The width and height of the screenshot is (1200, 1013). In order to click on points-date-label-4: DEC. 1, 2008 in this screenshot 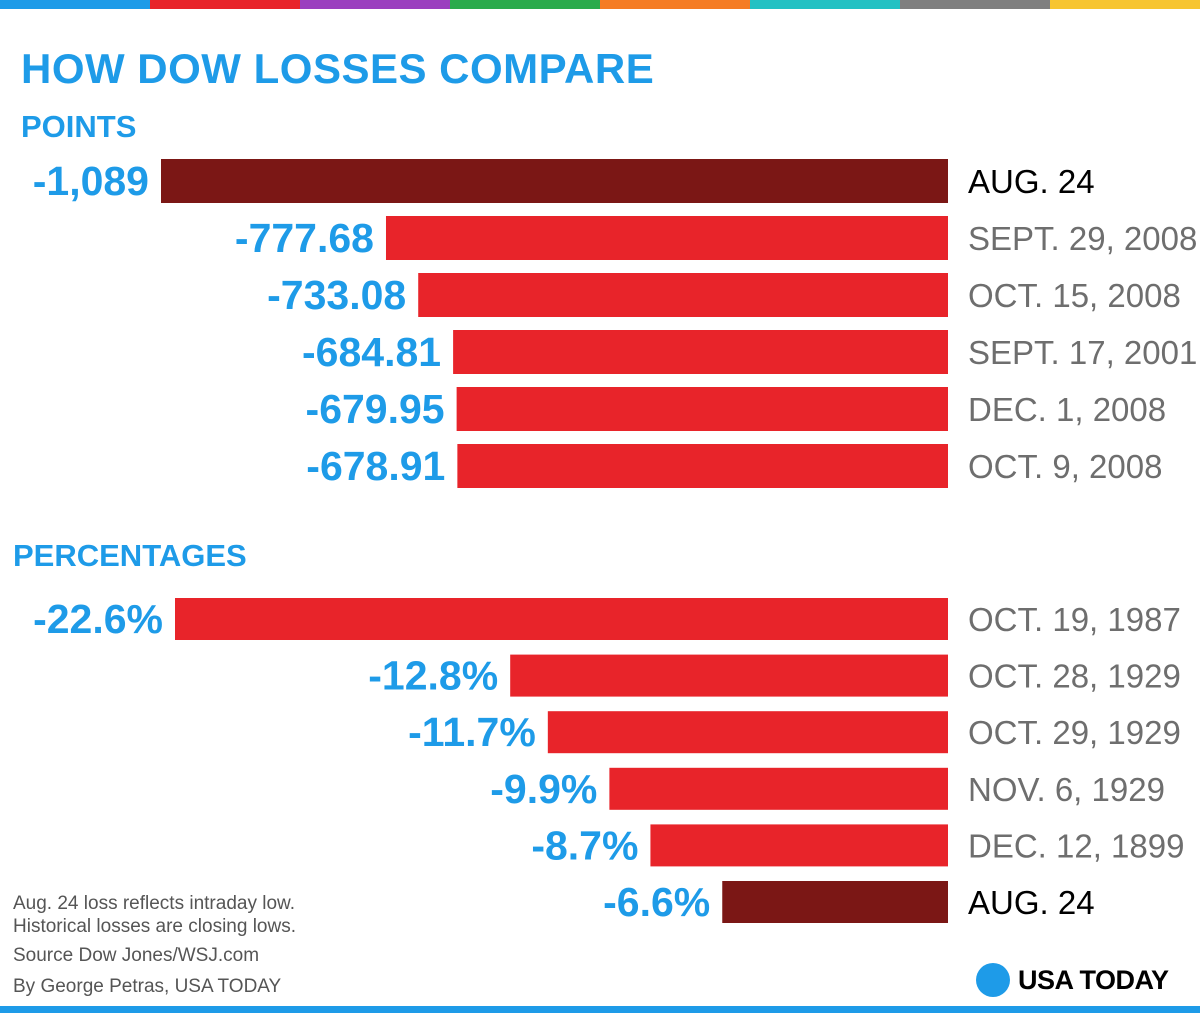, I will do `click(1067, 409)`.